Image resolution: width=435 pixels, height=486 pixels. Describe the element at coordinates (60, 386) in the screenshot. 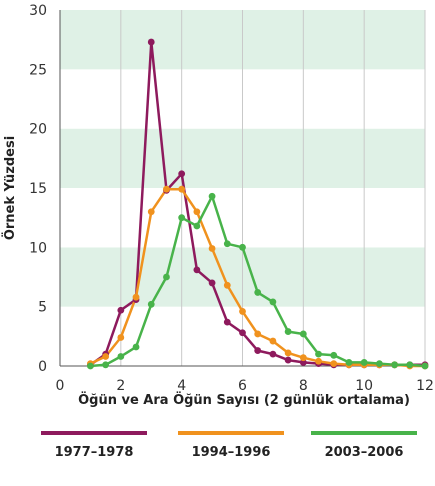

I see `x-tick-label: 0` at that location.